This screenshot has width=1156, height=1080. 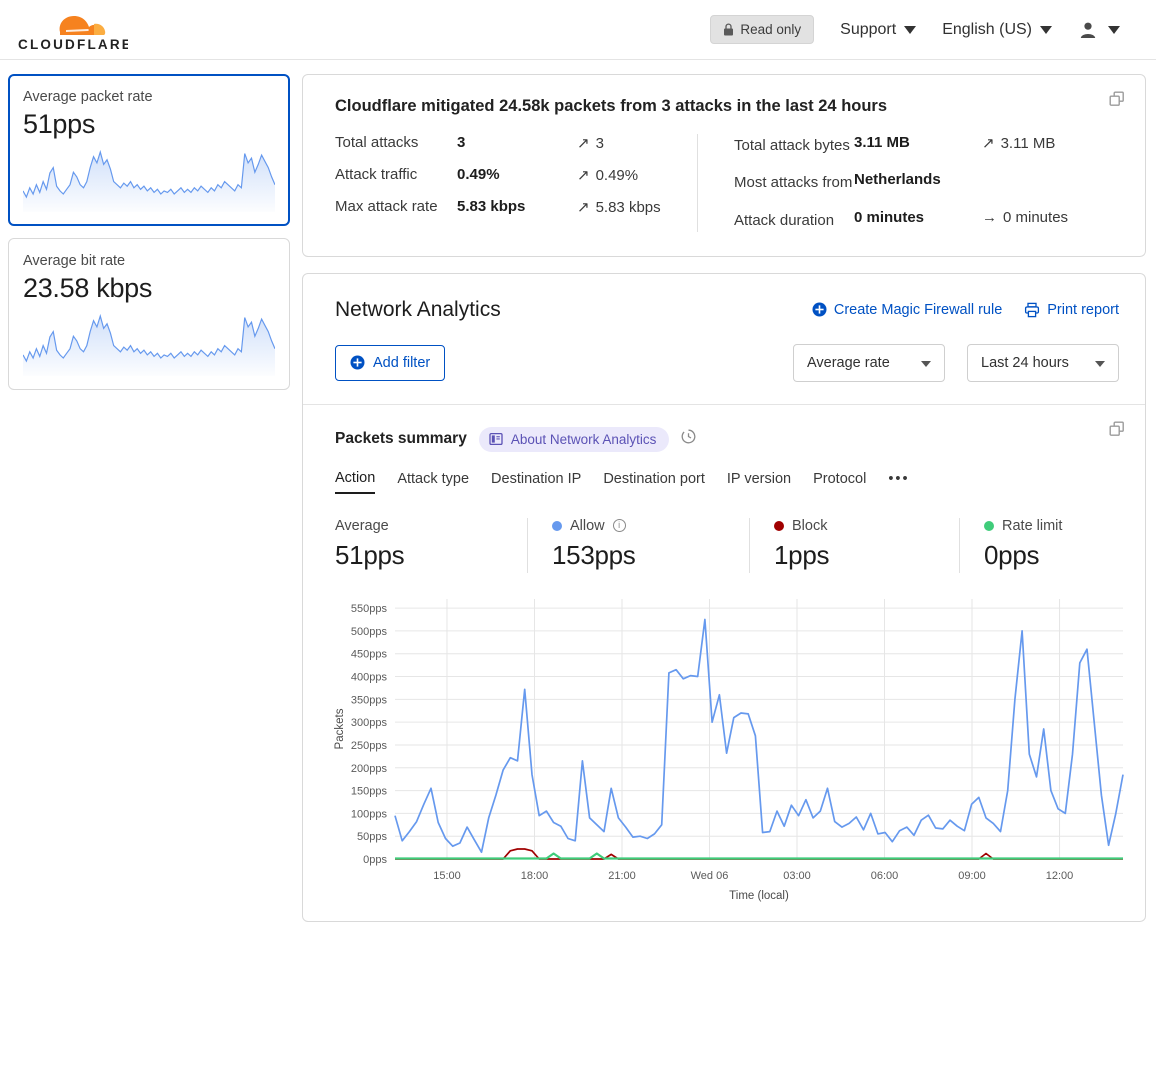 I want to click on add-filter-label: Add filter, so click(x=402, y=362).